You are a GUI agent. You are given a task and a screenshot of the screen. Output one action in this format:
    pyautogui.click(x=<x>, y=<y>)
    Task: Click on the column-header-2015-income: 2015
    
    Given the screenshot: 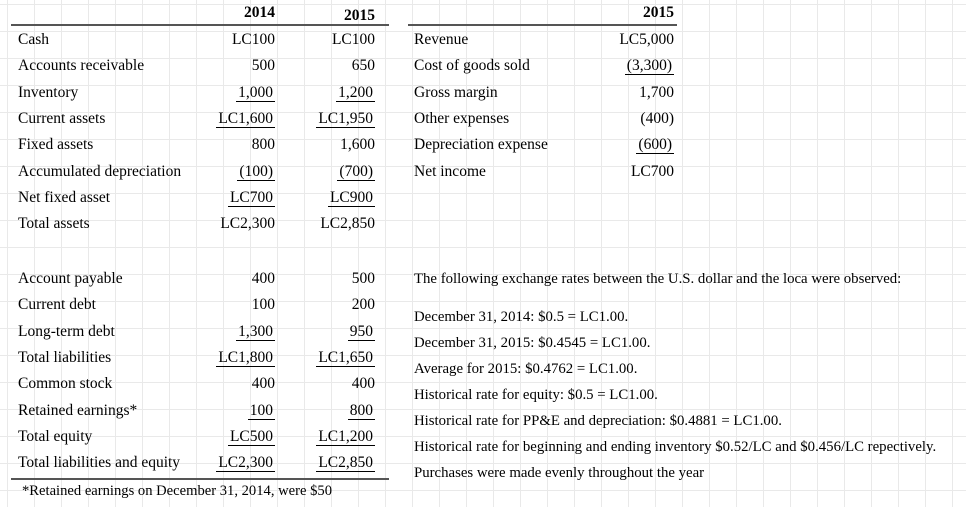 What is the action you would take?
    pyautogui.click(x=658, y=12)
    